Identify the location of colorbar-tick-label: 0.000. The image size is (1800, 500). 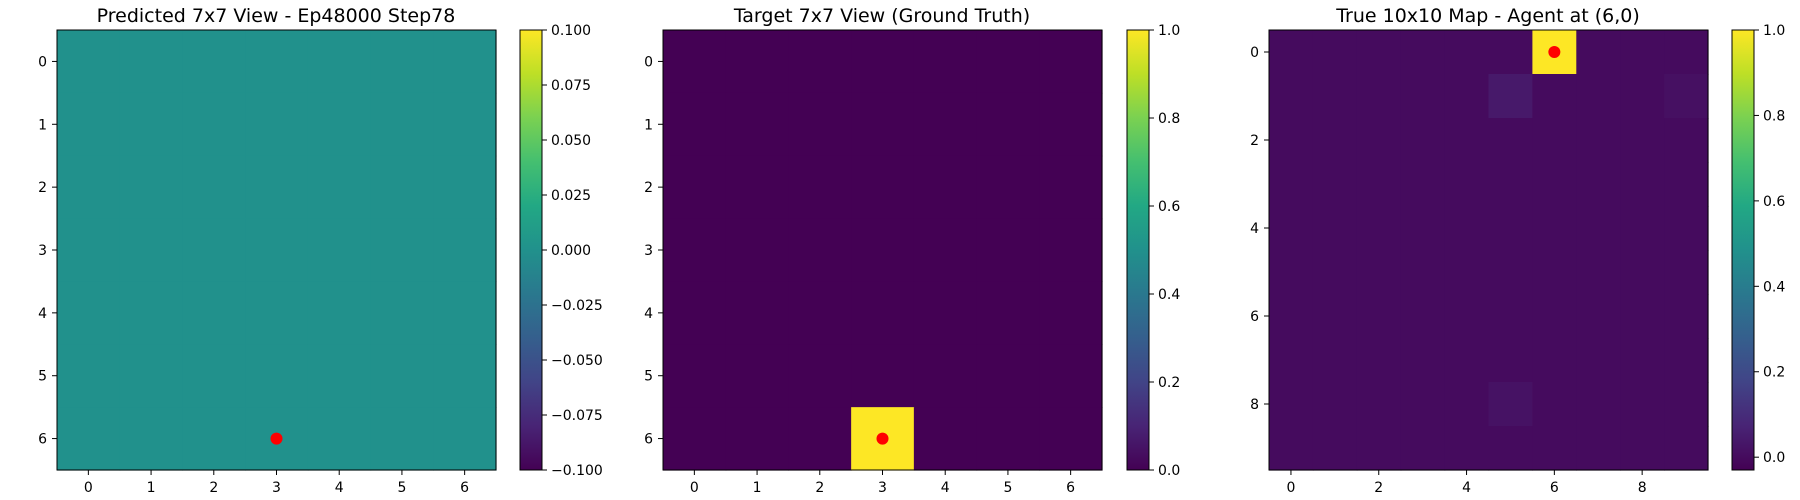
(571, 251).